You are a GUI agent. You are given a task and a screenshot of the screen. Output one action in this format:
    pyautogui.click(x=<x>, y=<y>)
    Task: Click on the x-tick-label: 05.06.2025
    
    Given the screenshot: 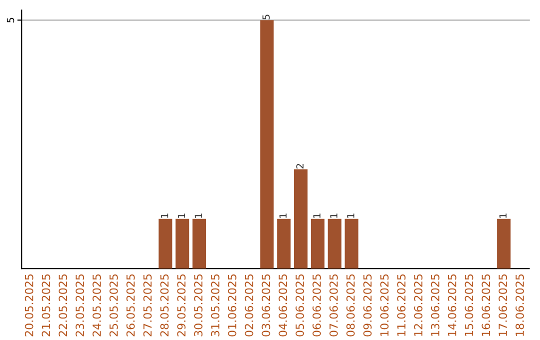 What is the action you would take?
    pyautogui.click(x=300, y=305)
    